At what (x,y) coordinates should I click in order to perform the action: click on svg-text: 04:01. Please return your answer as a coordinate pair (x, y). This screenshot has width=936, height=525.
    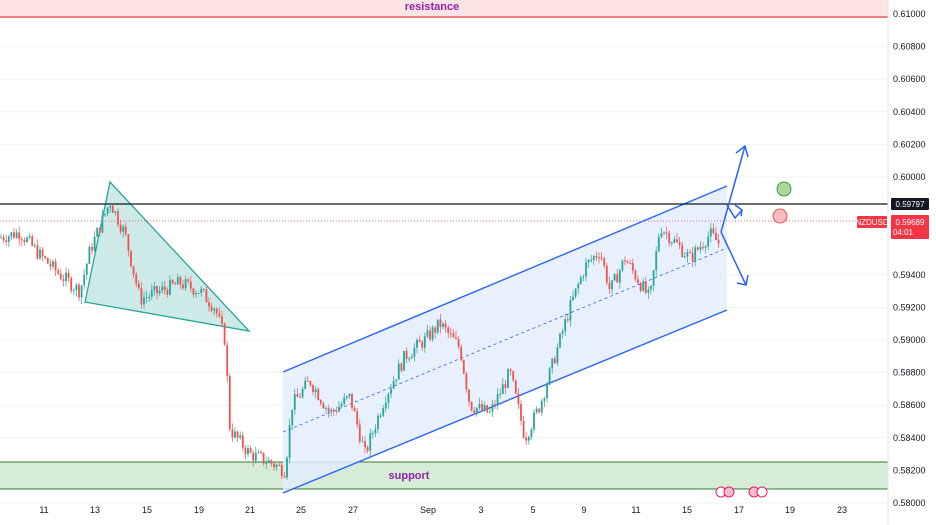
    Looking at the image, I should click on (903, 232).